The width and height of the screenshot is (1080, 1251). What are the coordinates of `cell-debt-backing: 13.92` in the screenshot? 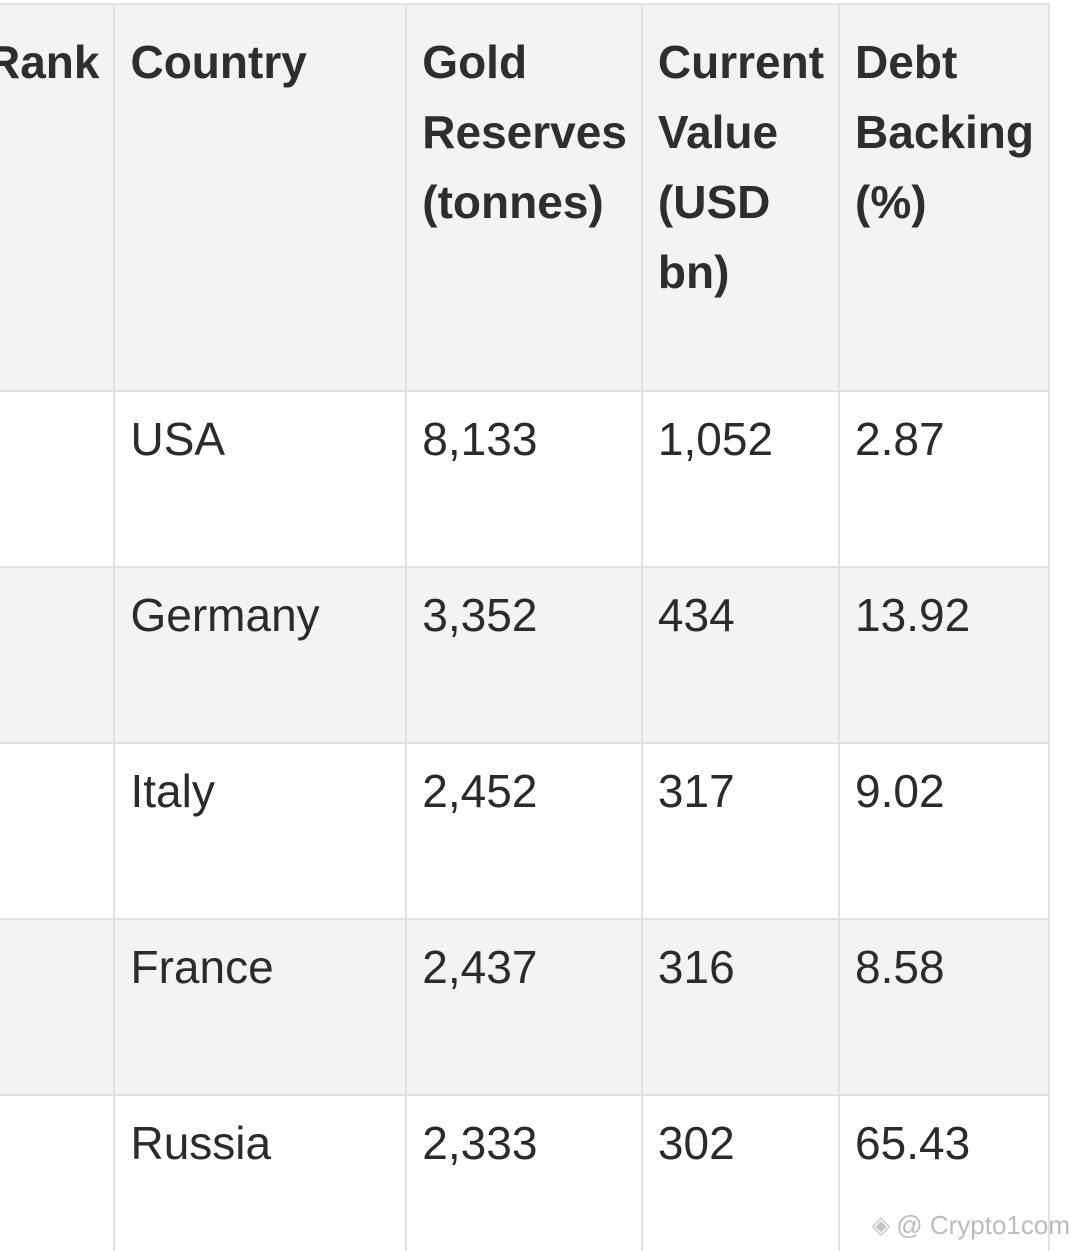 It's located at (944, 655).